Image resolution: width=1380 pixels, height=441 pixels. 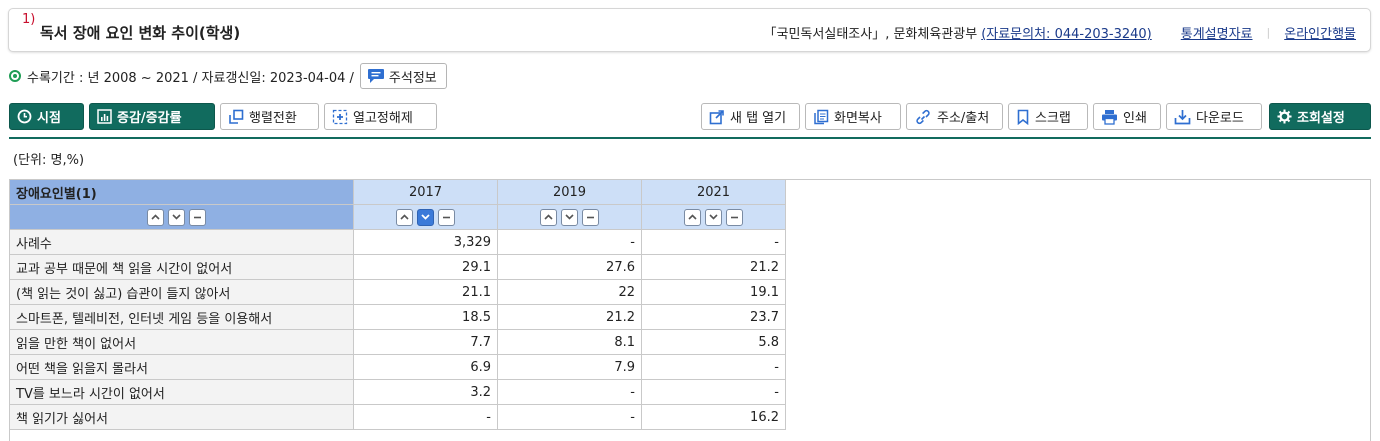 What do you see at coordinates (923, 116) in the screenshot?
I see `link-icon` at bounding box center [923, 116].